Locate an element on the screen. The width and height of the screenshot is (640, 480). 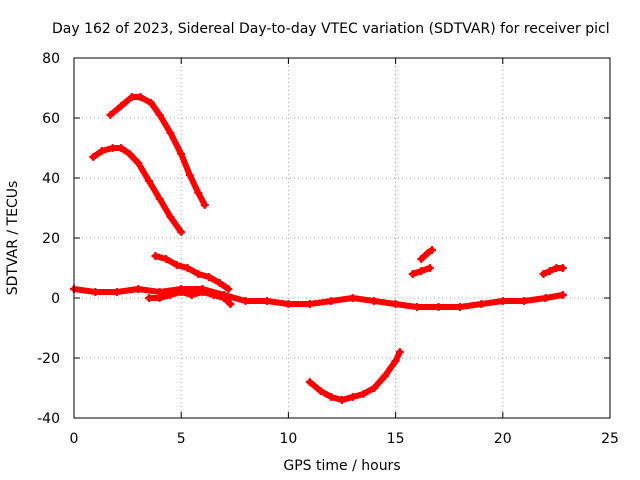
y-tick-label: -20 is located at coordinates (48, 359).